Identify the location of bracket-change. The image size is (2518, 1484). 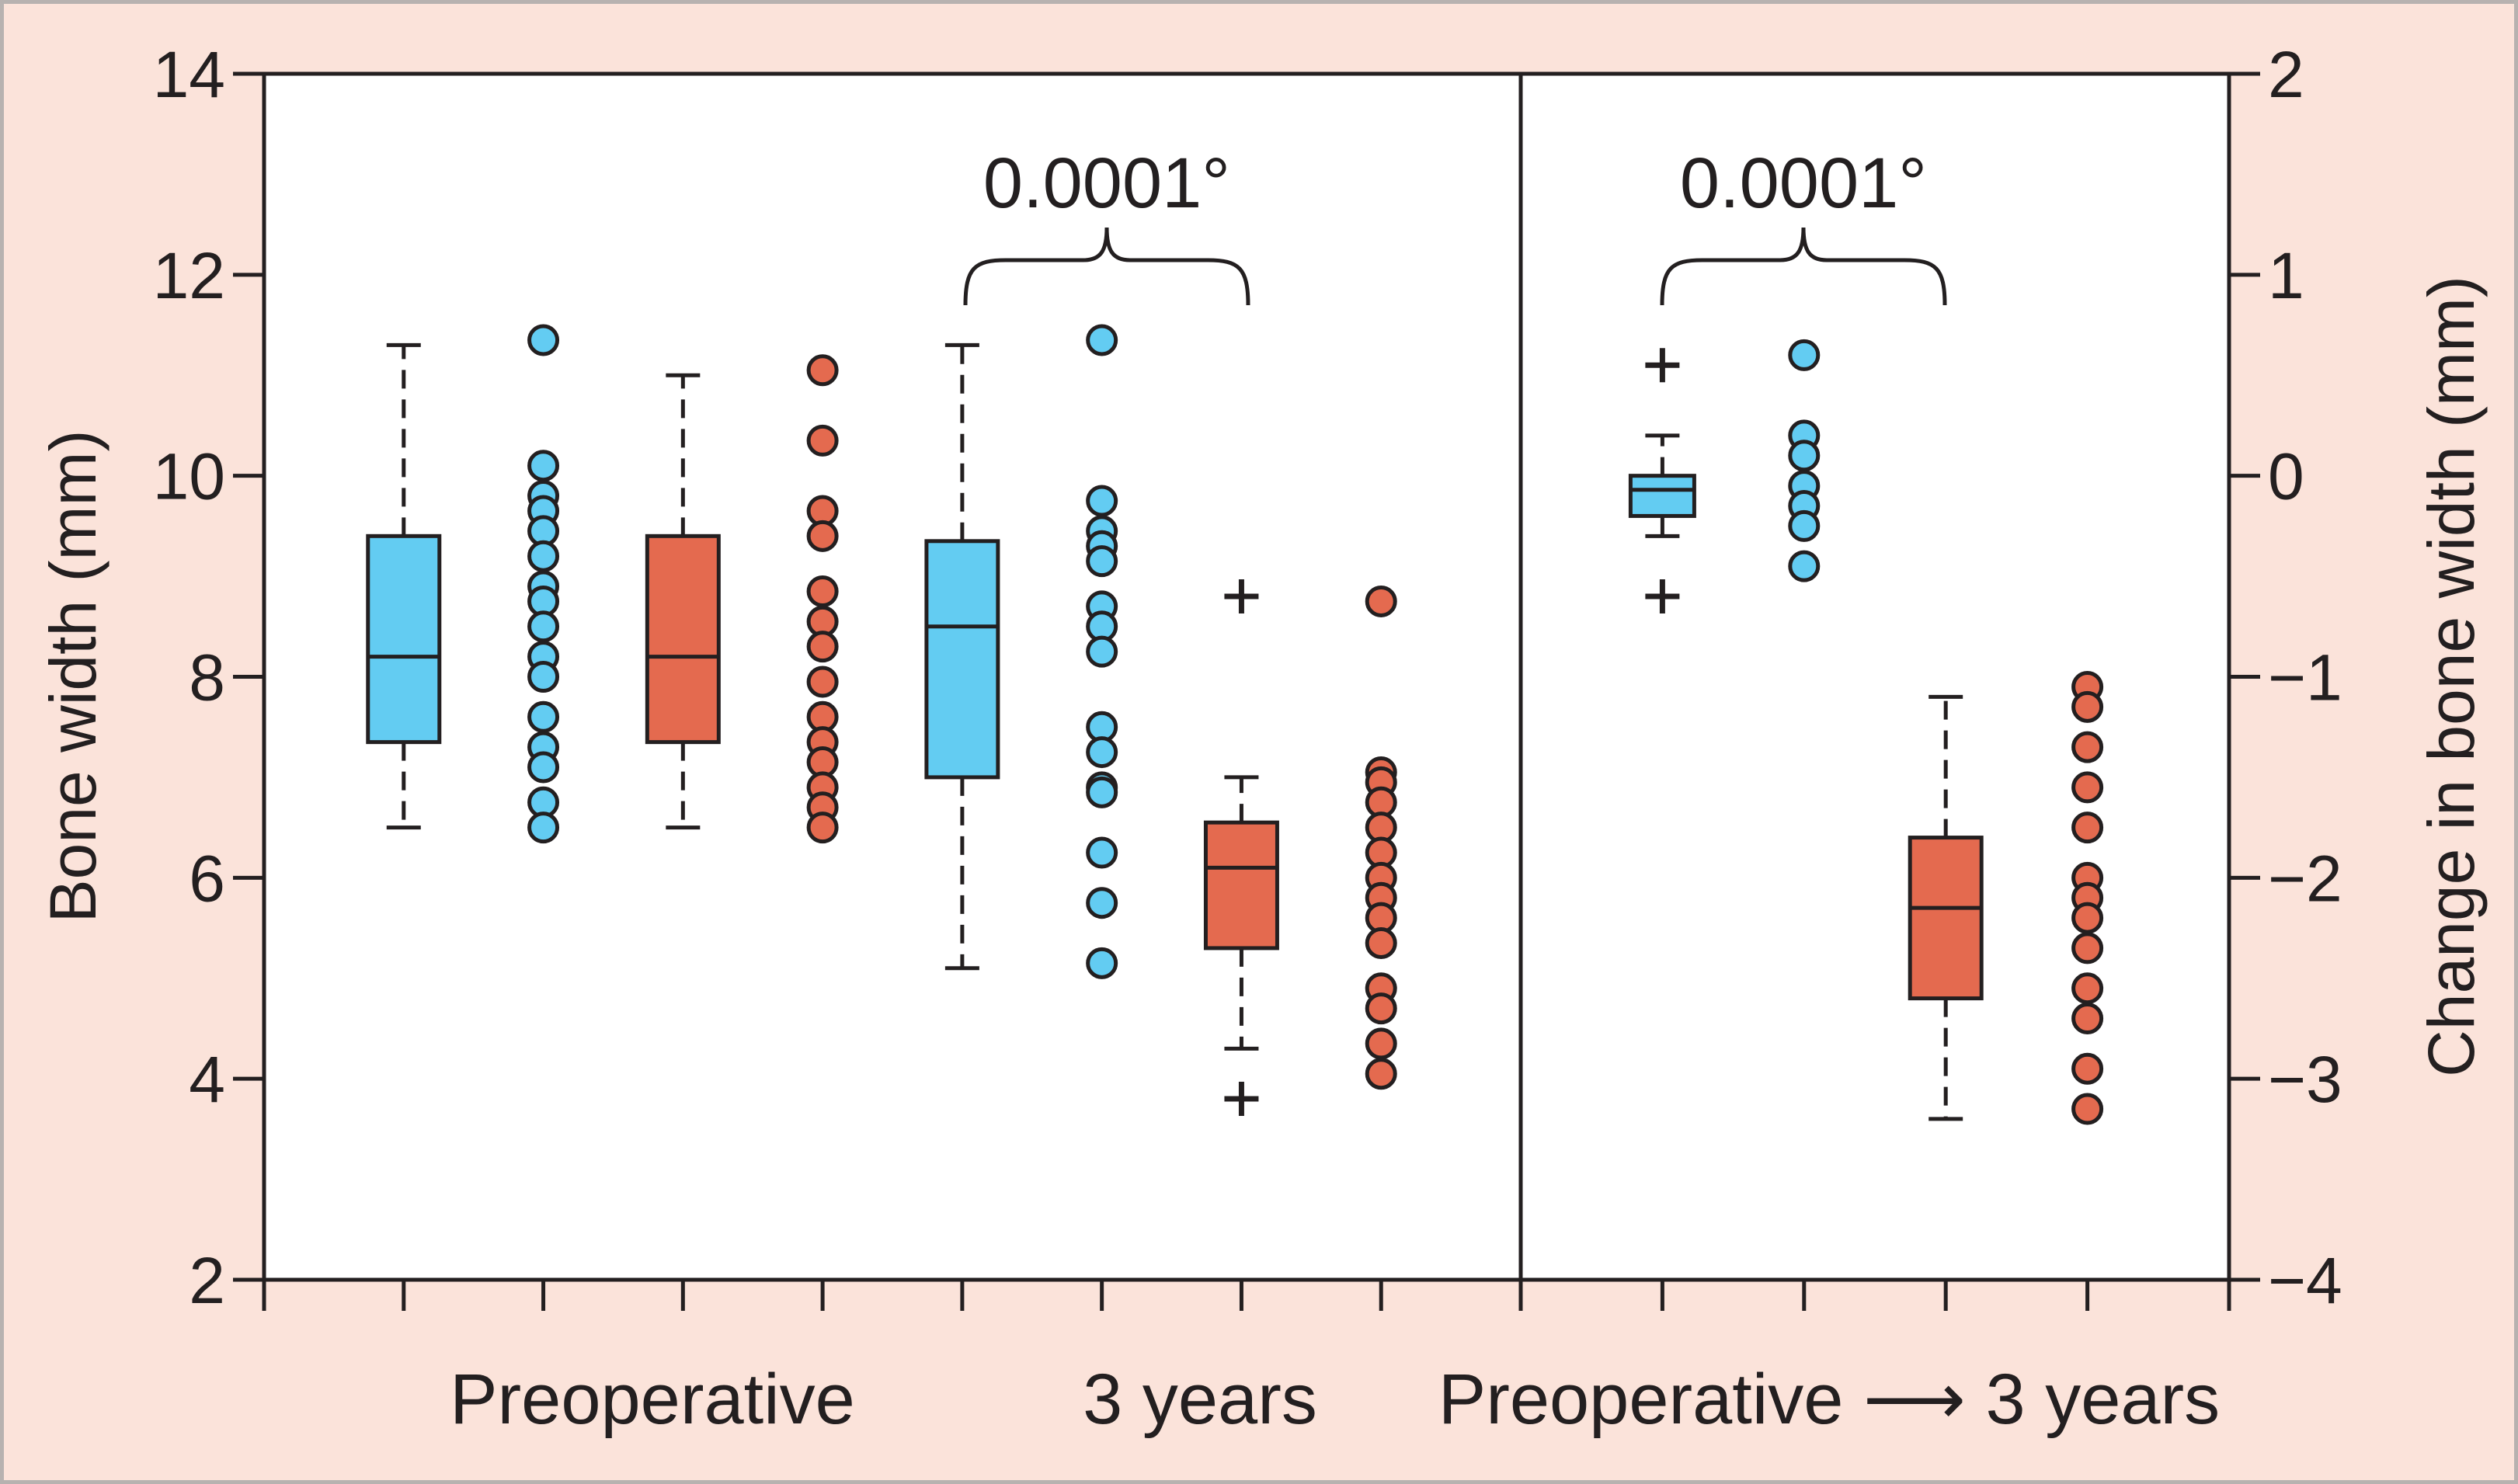
(1803, 266).